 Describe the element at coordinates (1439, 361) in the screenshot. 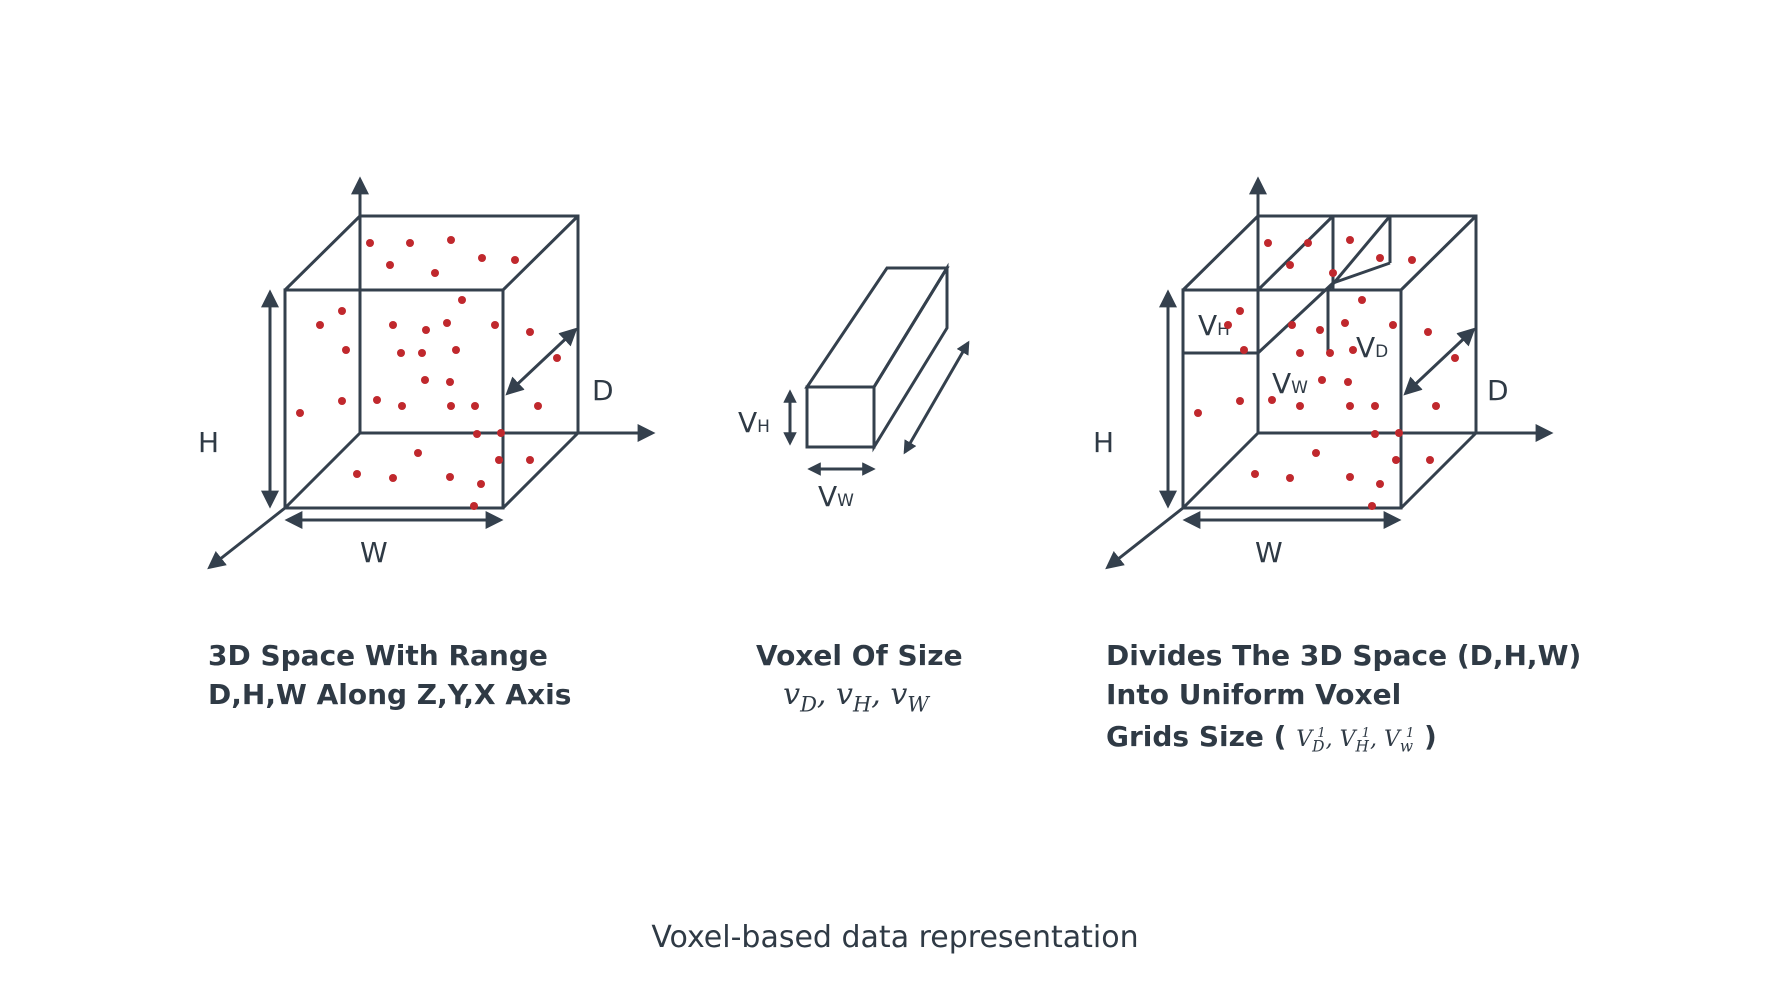

I see `right-d-dimension-arrow` at that location.